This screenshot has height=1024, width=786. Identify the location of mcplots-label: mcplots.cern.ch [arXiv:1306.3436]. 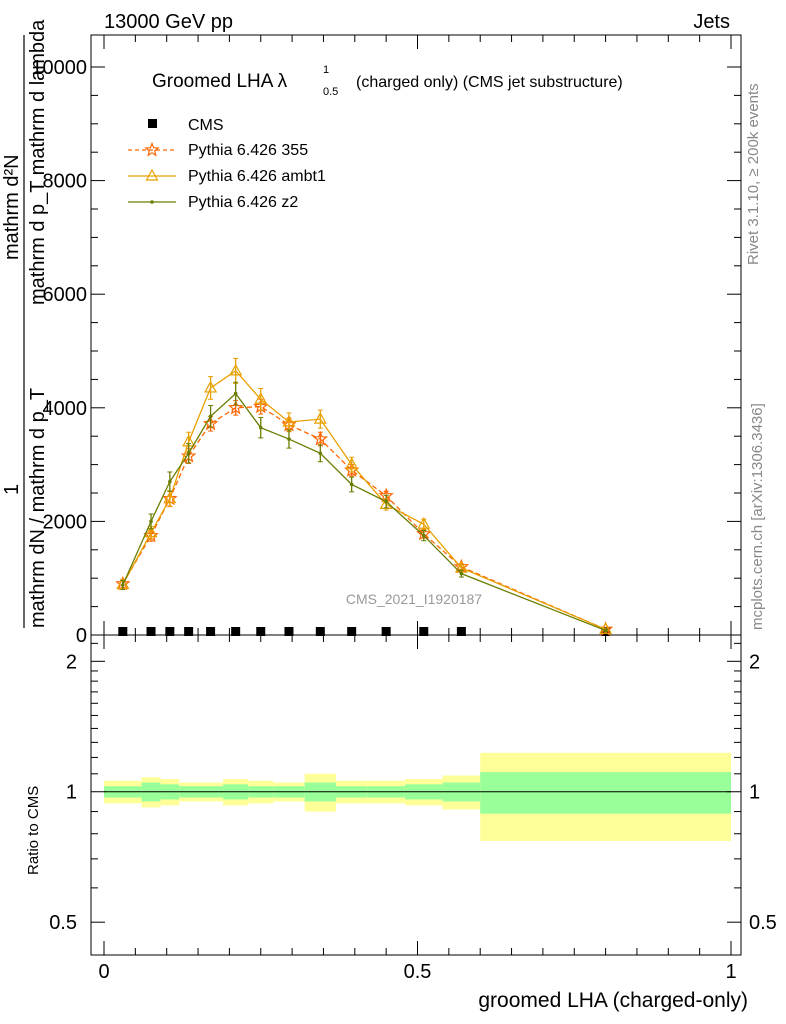
(757, 516).